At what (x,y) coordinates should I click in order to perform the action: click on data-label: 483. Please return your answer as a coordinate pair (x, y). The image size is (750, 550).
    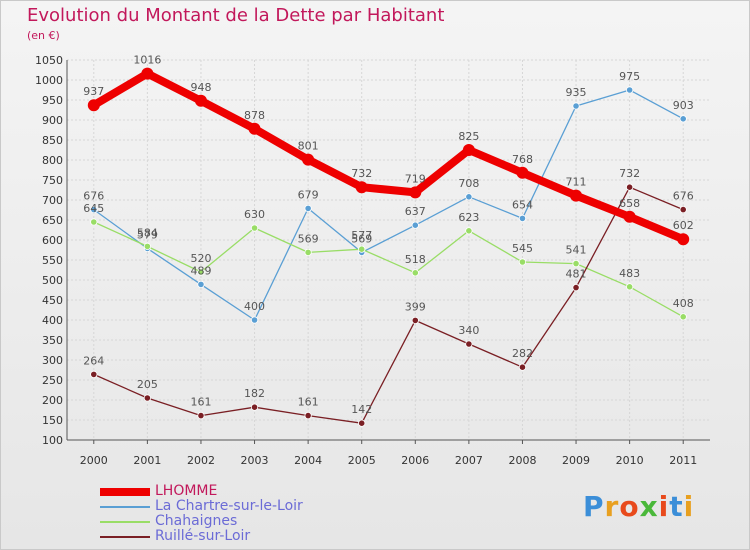
    Looking at the image, I should click on (629, 273).